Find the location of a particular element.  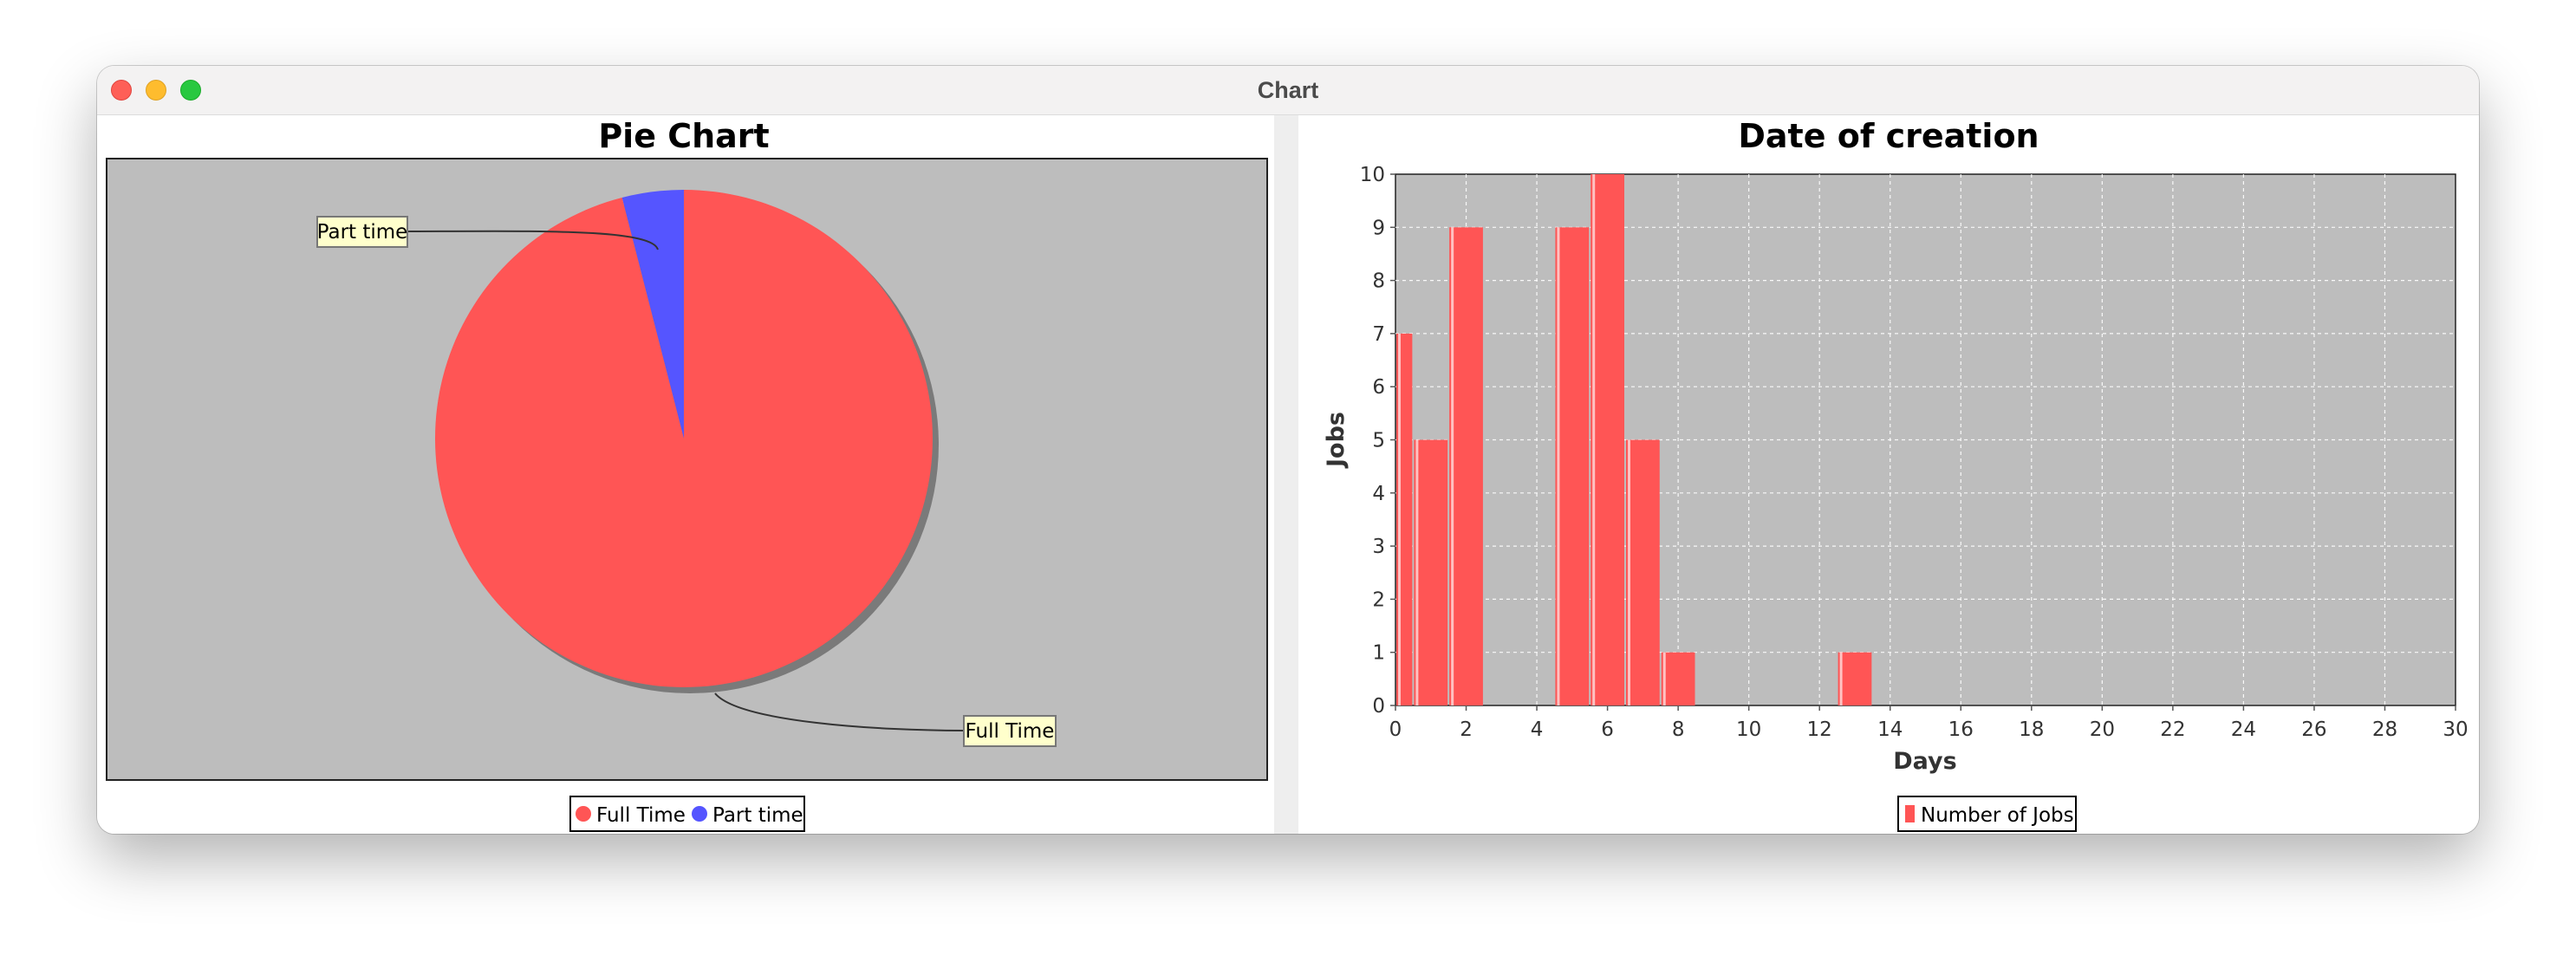

y-tick-label: 1 is located at coordinates (1378, 653).